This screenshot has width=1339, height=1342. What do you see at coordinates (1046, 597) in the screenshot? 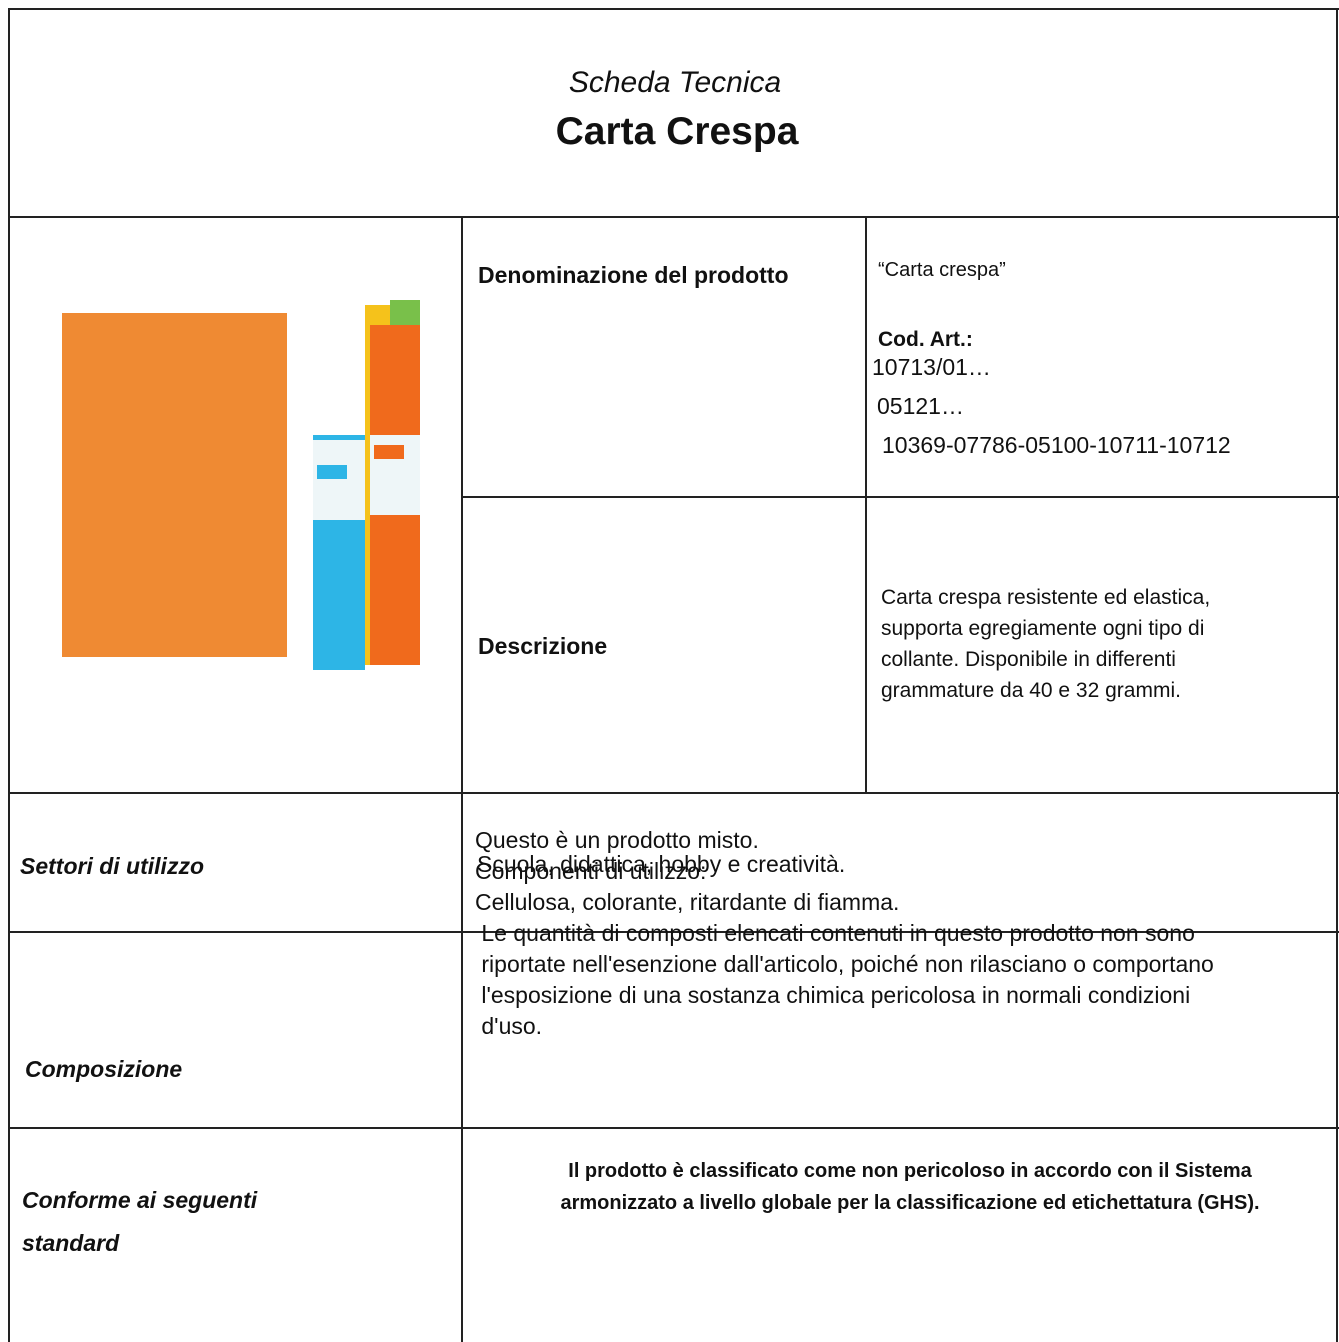
I see `description-line: Carta crespa resistente ed elastica,` at bounding box center [1046, 597].